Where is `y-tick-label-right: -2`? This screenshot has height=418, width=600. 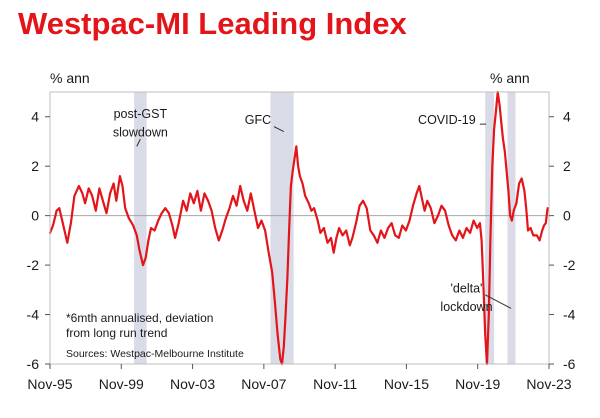 y-tick-label-right: -2 is located at coordinates (569, 265).